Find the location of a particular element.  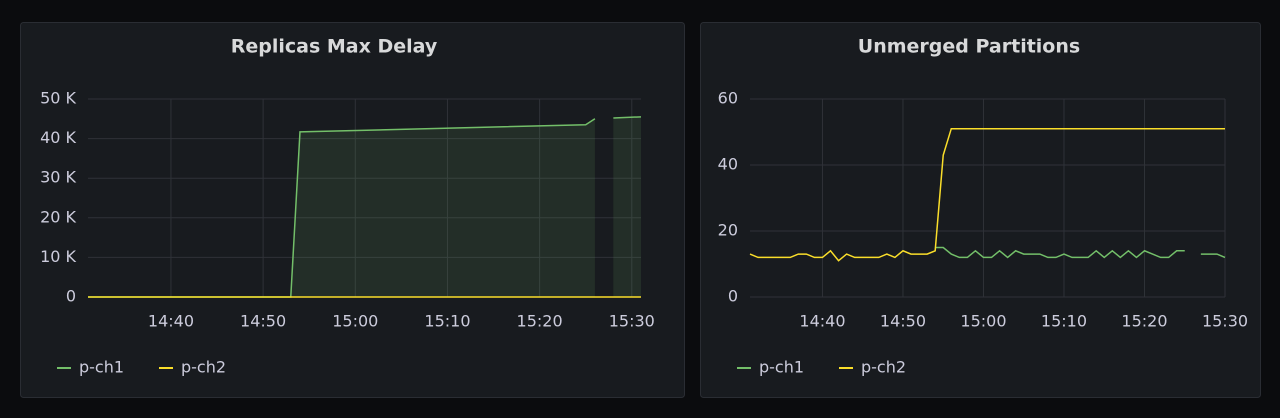

y-tick-label: 40 K is located at coordinates (58, 137).